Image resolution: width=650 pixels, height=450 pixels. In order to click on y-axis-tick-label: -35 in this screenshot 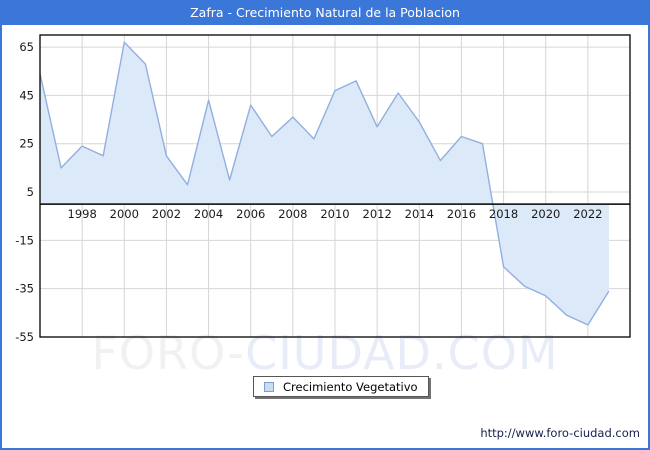, I will do `click(24, 289)`.